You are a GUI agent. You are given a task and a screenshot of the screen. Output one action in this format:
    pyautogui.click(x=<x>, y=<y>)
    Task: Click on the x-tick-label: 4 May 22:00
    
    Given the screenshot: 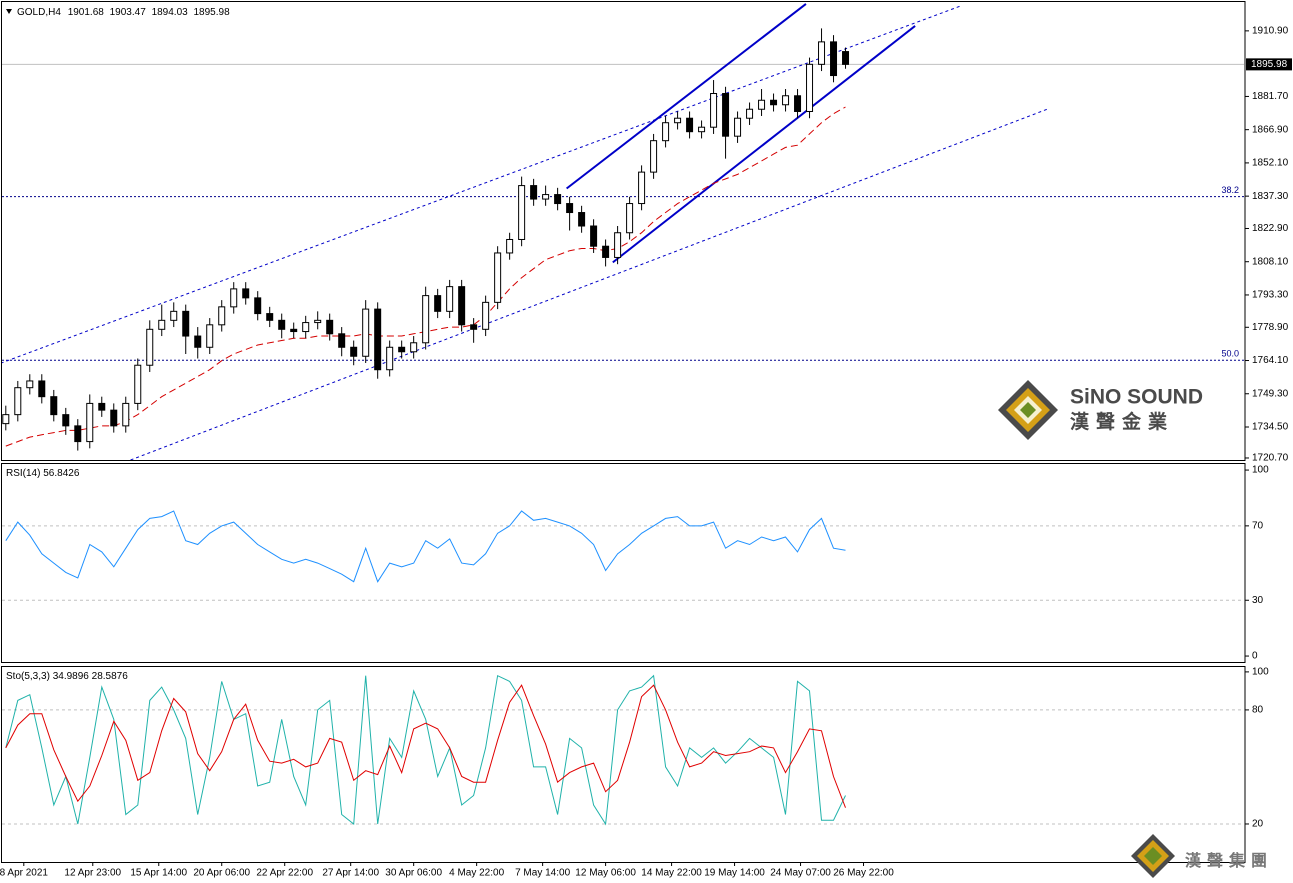 What is the action you would take?
    pyautogui.click(x=476, y=873)
    